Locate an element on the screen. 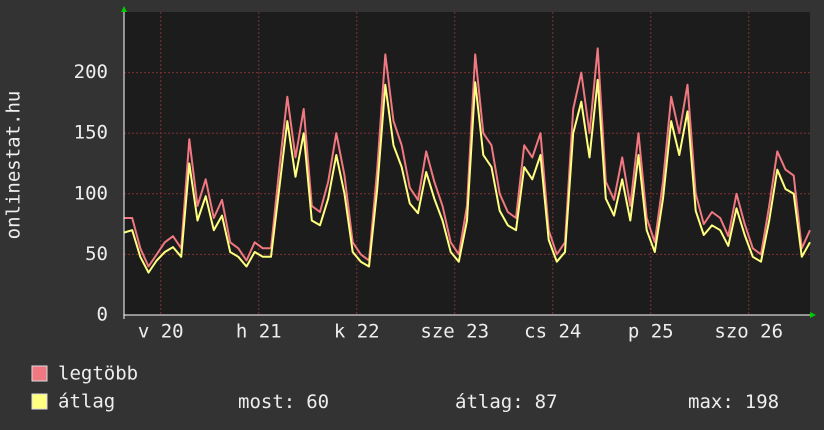 The image size is (824, 430). stat-label: átlag: is located at coordinates (489, 402).